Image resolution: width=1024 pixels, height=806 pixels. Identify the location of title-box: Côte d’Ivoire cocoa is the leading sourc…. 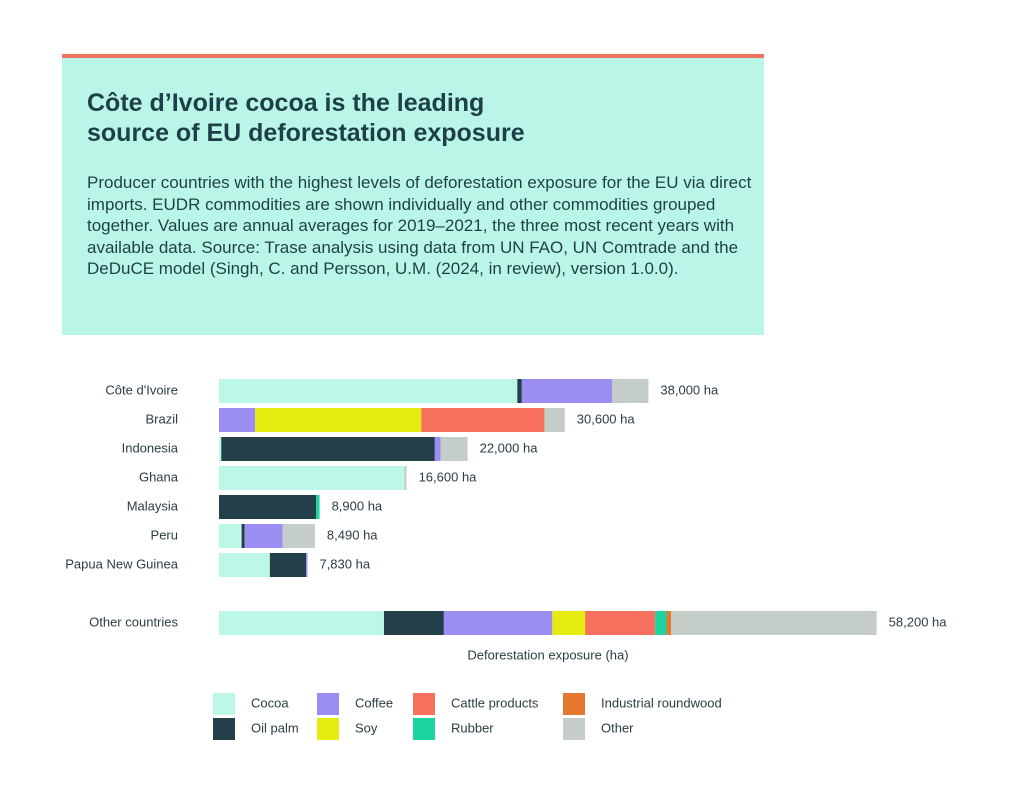
(306, 118).